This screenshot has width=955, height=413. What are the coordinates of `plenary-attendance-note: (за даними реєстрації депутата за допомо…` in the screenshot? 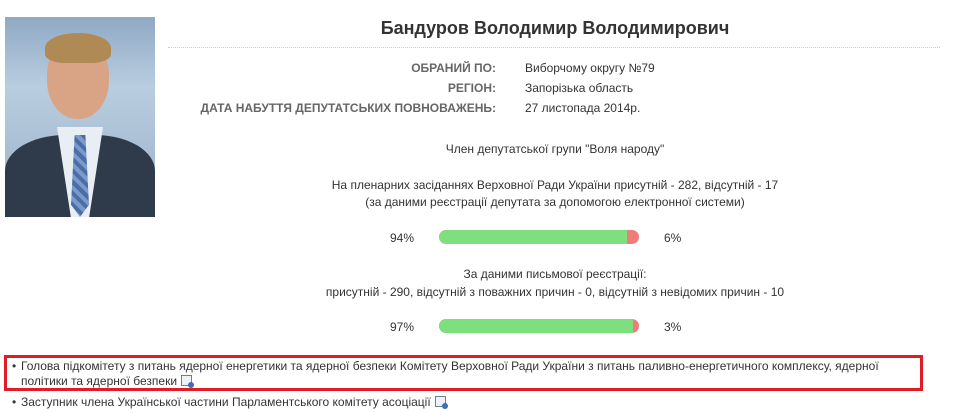 It's located at (555, 202).